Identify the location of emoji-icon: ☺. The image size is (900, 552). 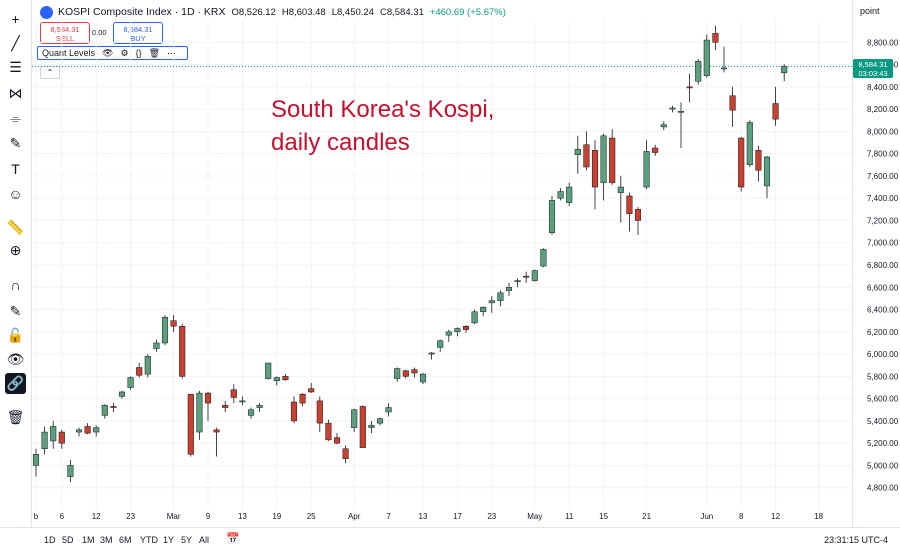
(15, 193).